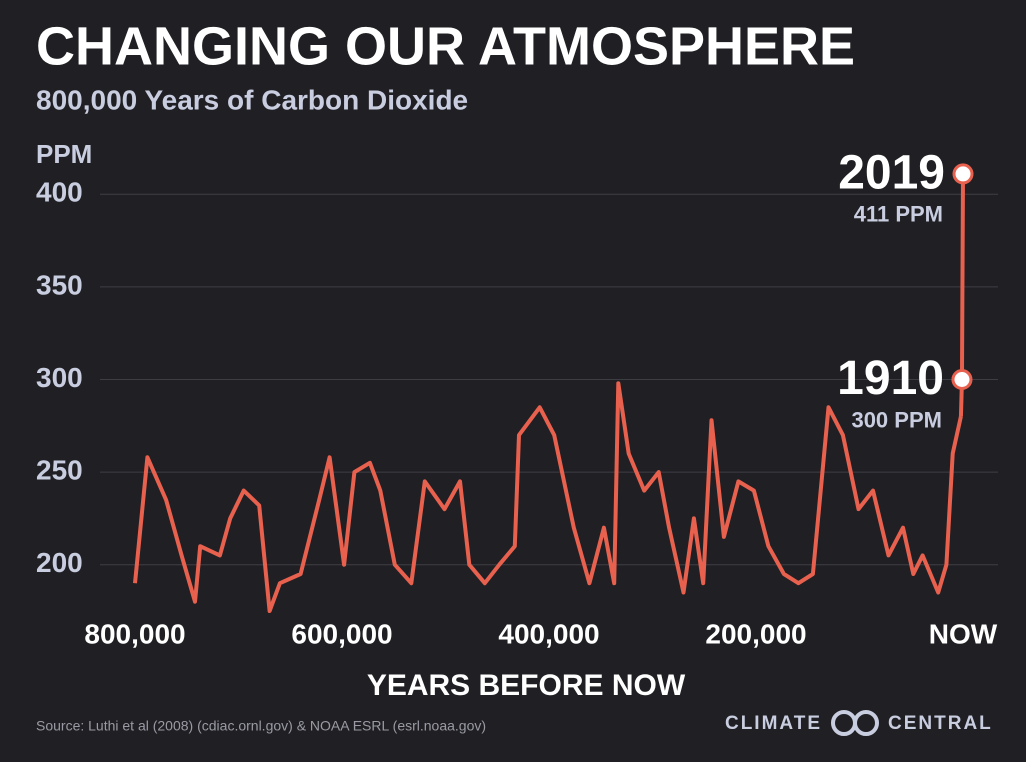  Describe the element at coordinates (59, 284) in the screenshot. I see `y-tick-label: 350` at that location.